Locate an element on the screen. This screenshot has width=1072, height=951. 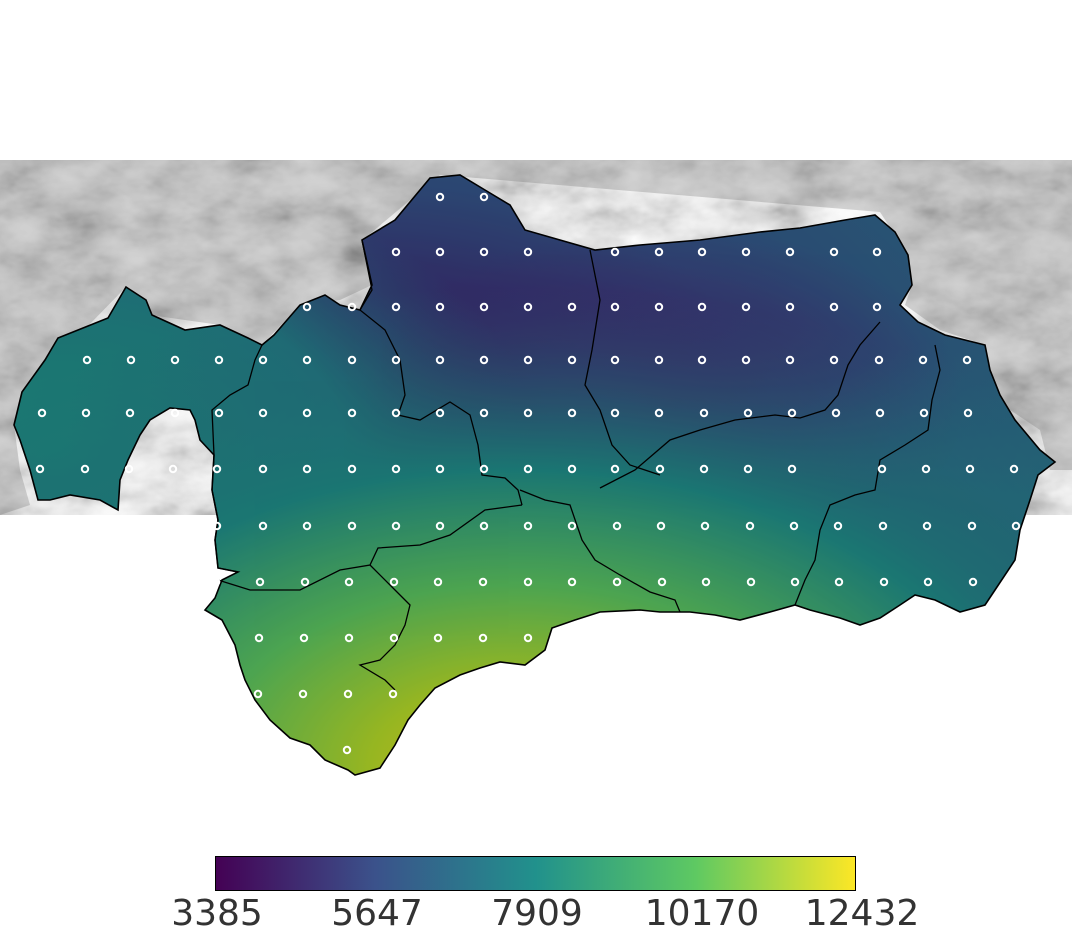
colorbar-tick-label: 7909 is located at coordinates (537, 913).